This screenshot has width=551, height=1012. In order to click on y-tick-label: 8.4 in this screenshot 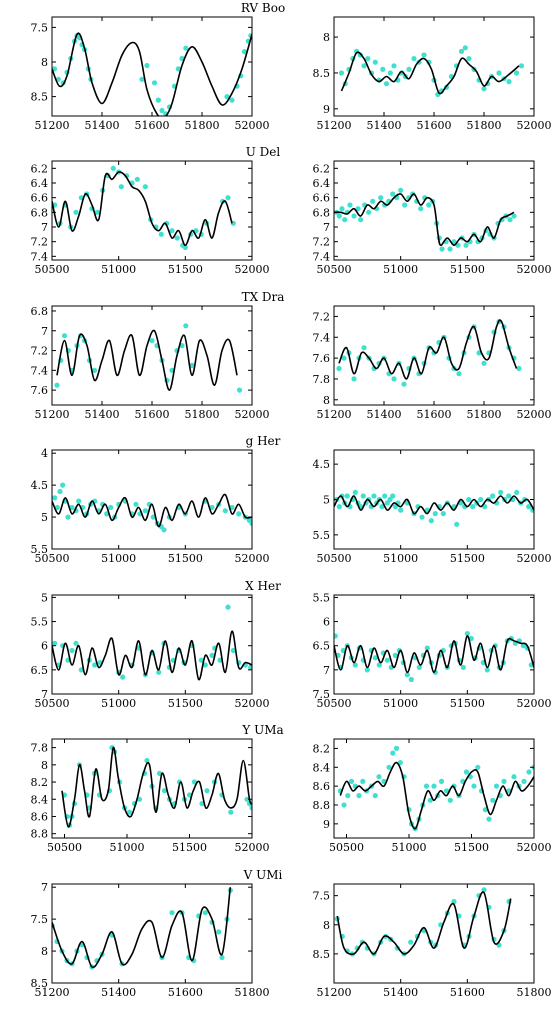, I will do `click(322, 767)`.